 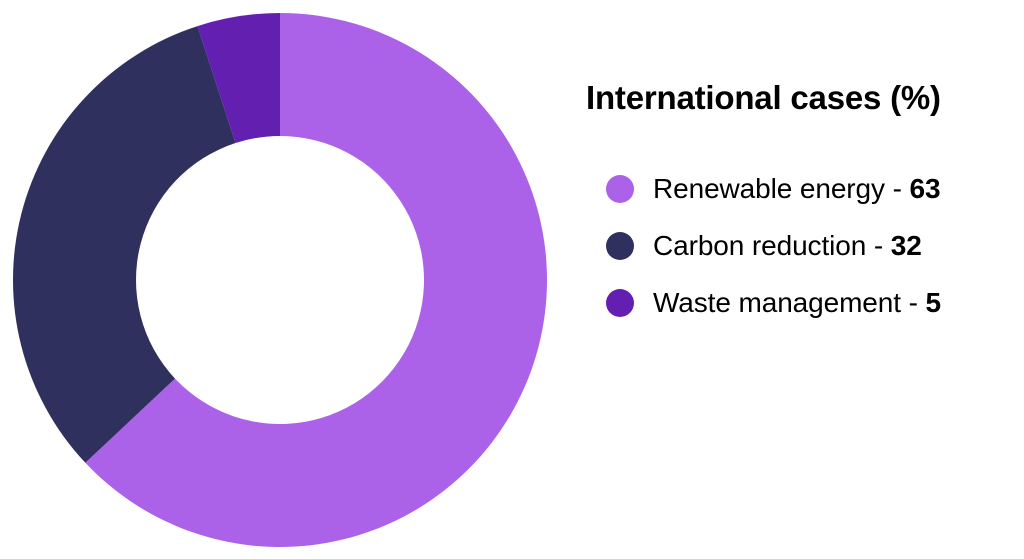 What do you see at coordinates (763, 97) in the screenshot?
I see `chart-title: International cases (%)` at bounding box center [763, 97].